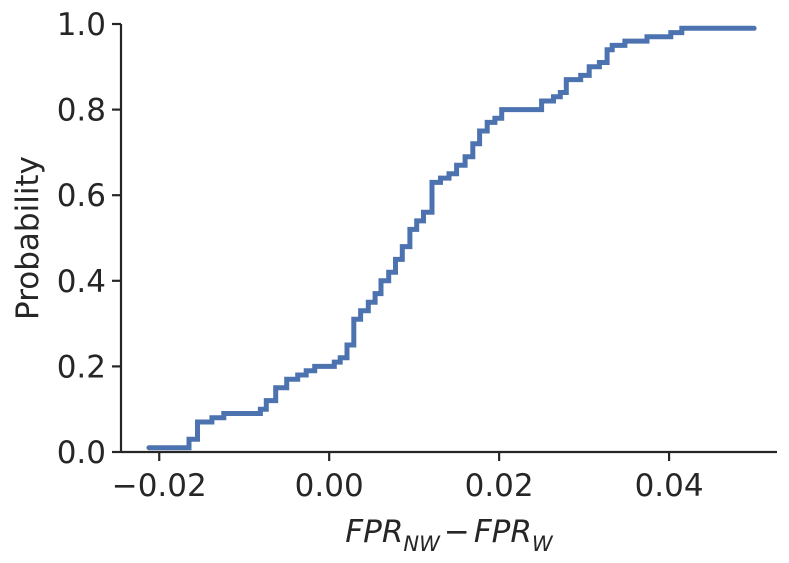 This screenshot has height=563, width=789. Describe the element at coordinates (81, 196) in the screenshot. I see `y-tick-label: 0.6` at that location.